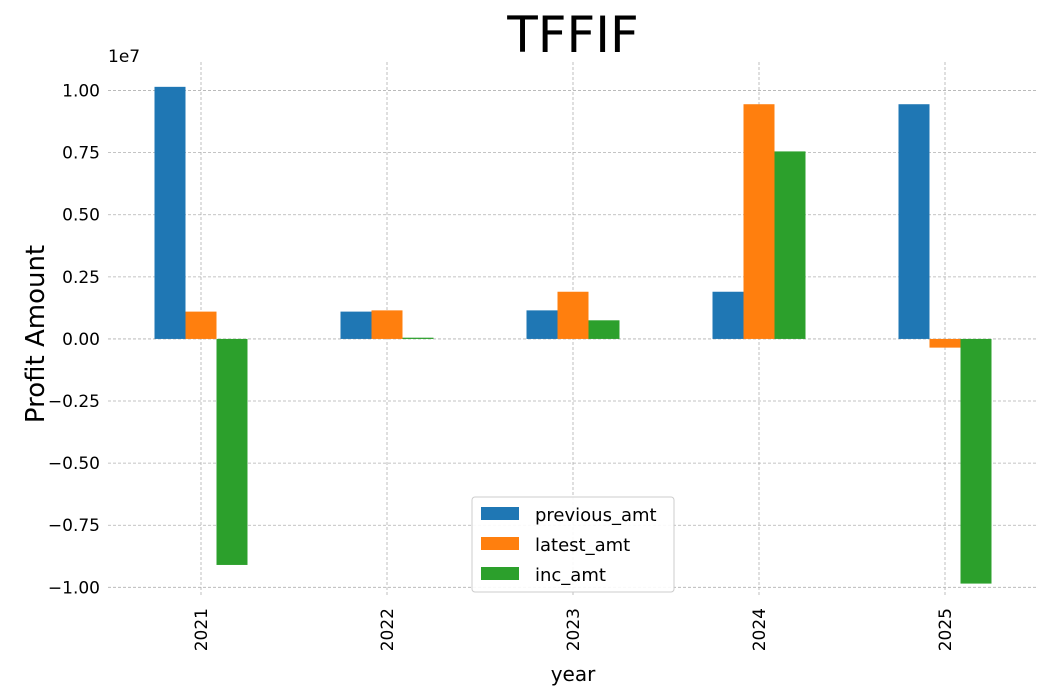  I want to click on bar-latest-amt-2023, so click(573, 315).